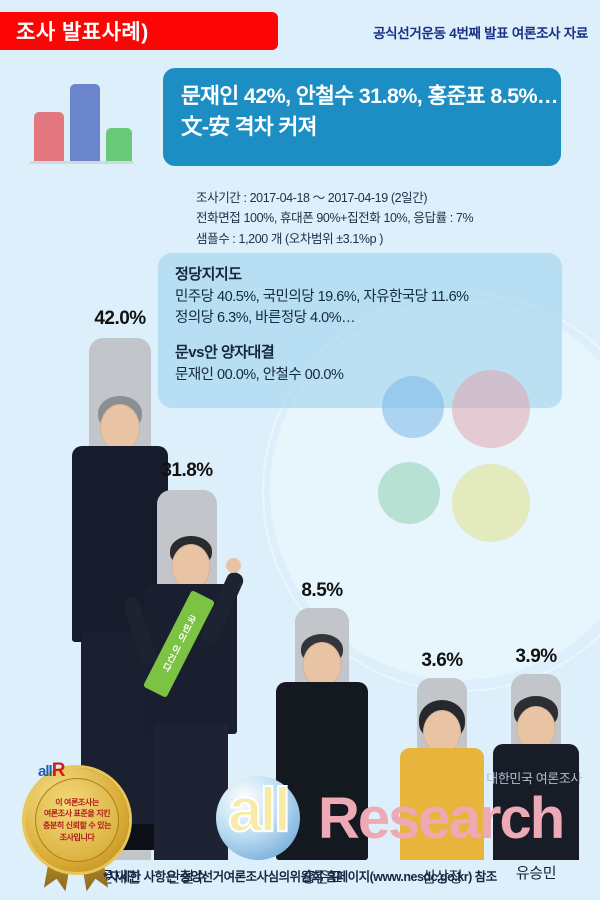  I want to click on party-support-line-1: 민주당 40.5%, 국민의당 19.6%, 자유한국당 11.6%, so click(322, 296).